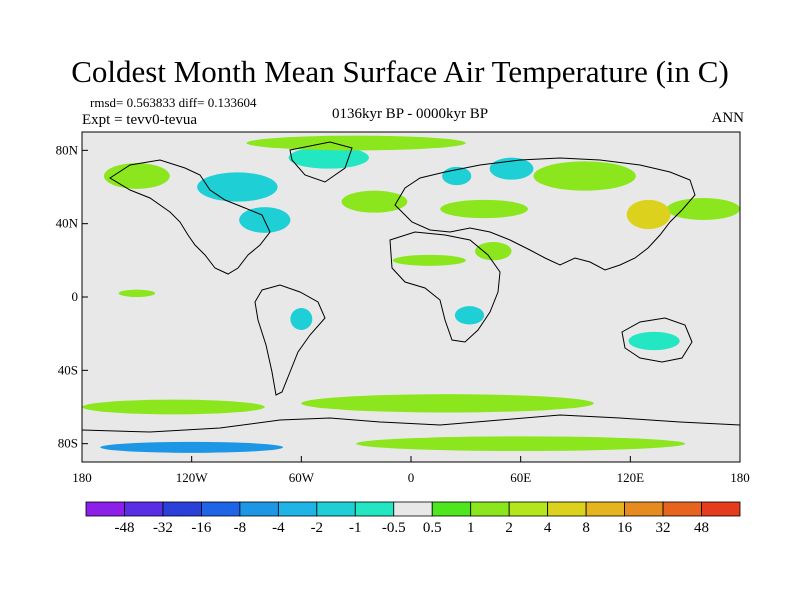 This screenshot has width=800, height=600. Describe the element at coordinates (728, 118) in the screenshot. I see `season-label: ANN` at that location.